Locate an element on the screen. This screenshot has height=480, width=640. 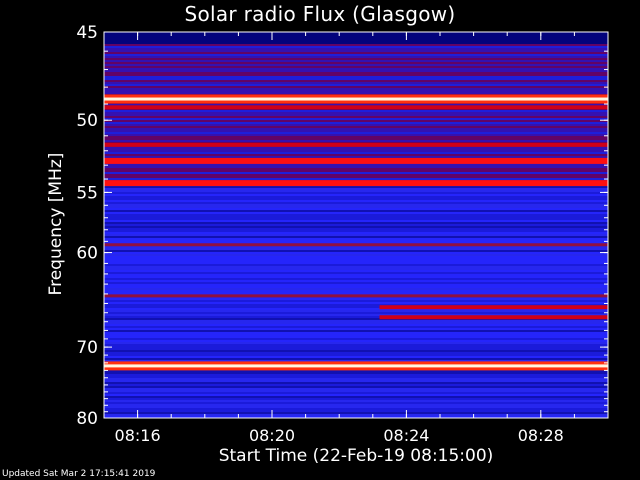
y-tick-label: 70 is located at coordinates (87, 348).